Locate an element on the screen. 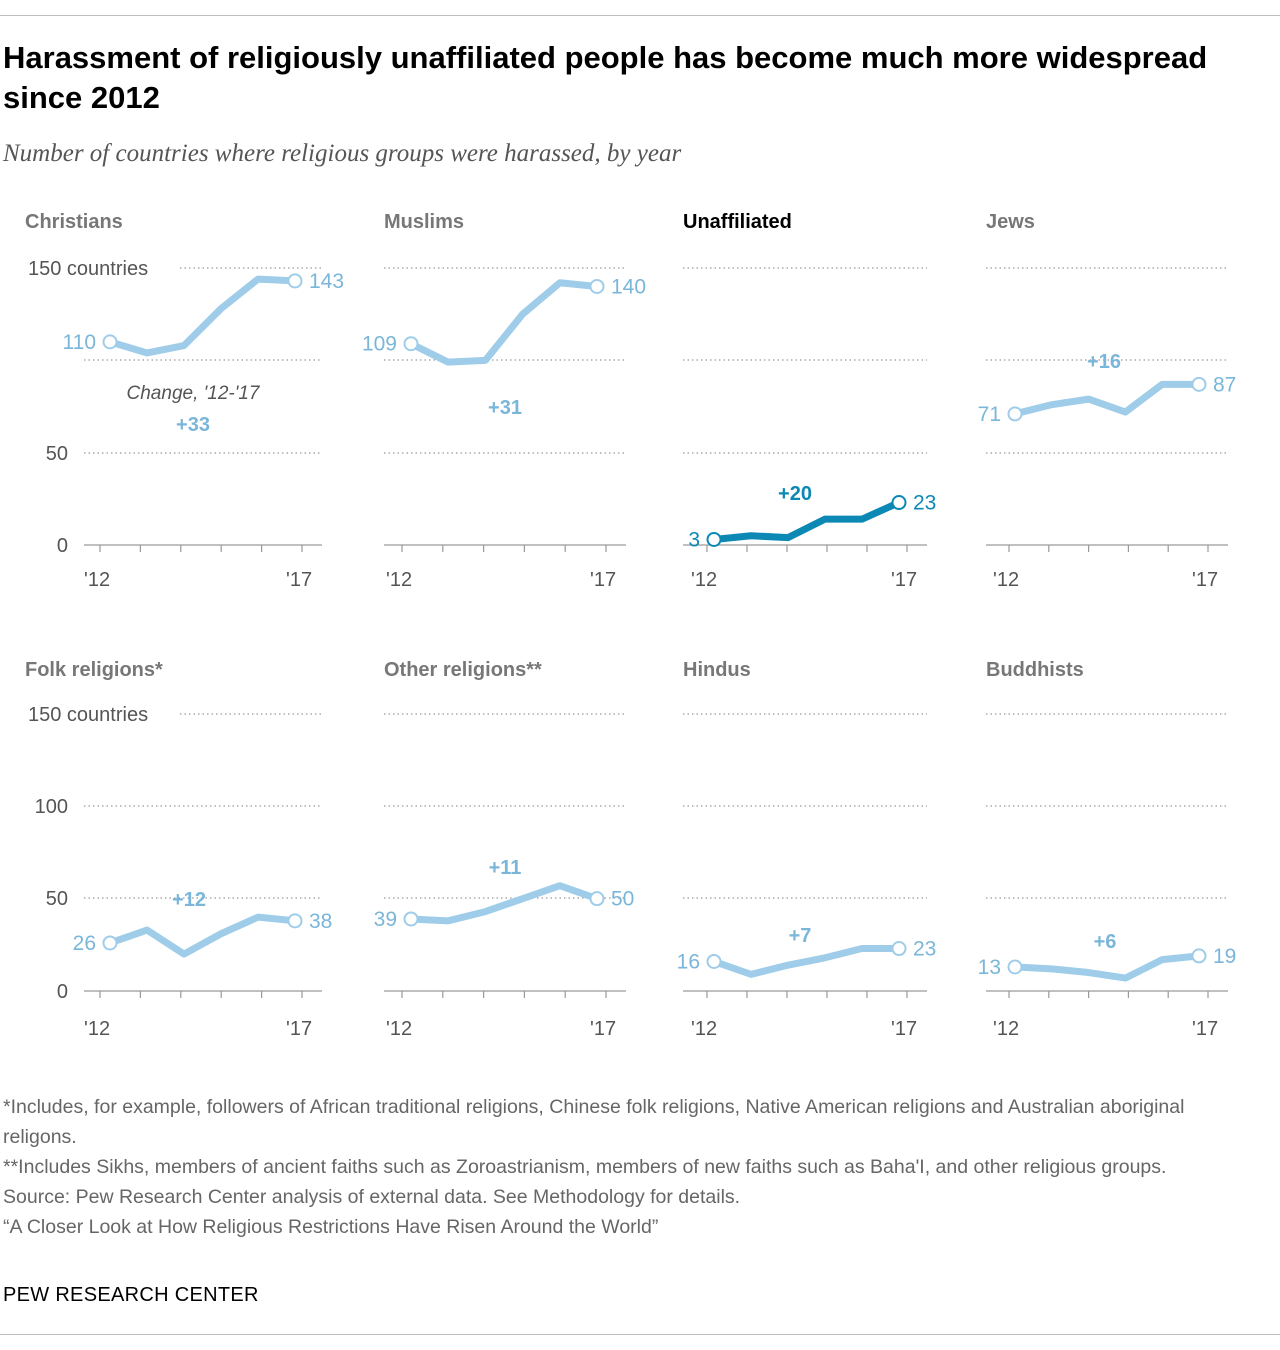 The image size is (1280, 1350). x-tick-label-start-hindus: '12 is located at coordinates (704, 1029).